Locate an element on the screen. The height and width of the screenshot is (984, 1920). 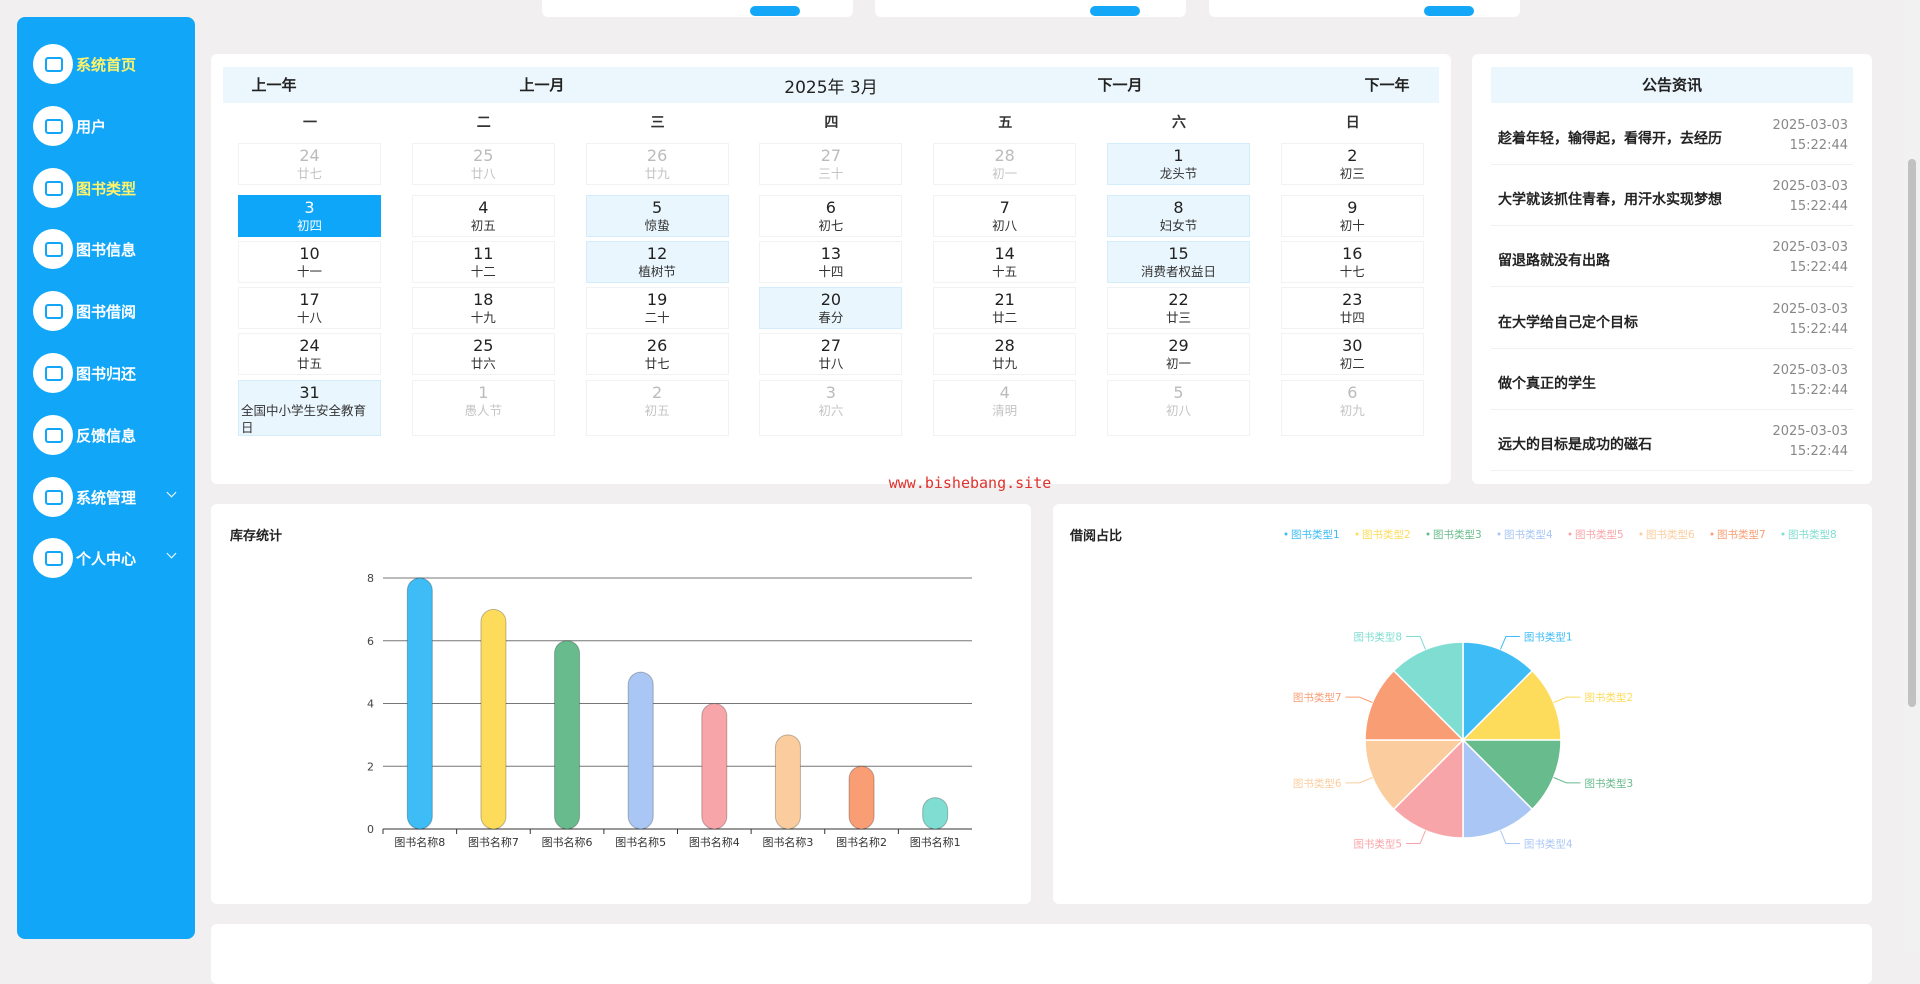
day-cell: 16 十七 is located at coordinates (1352, 262).